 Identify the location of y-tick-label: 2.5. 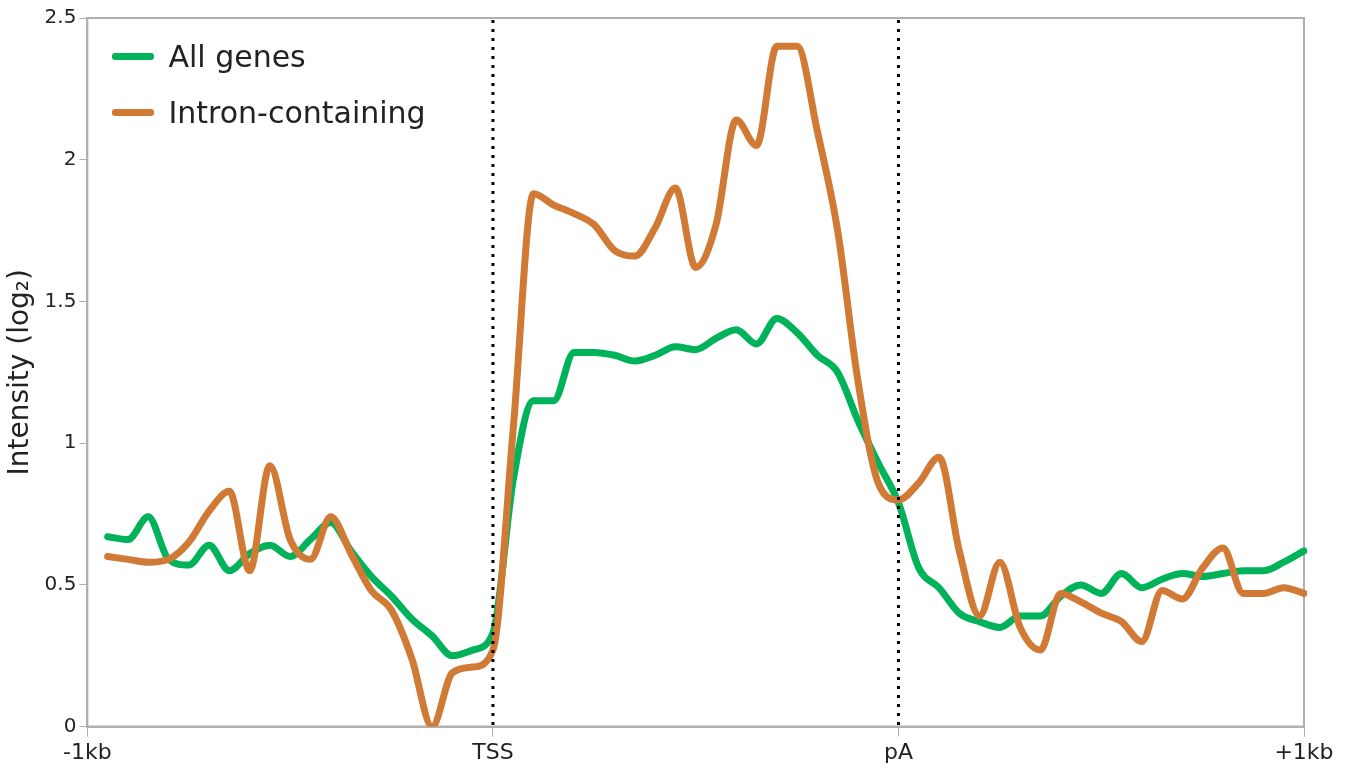
(60, 16).